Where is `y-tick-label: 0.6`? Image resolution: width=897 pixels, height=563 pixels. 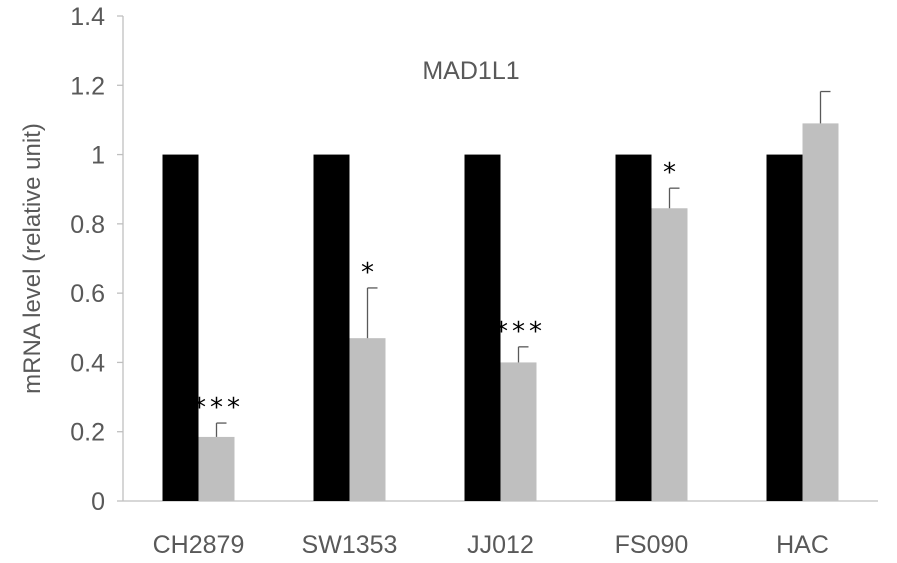
y-tick-label: 0.6 is located at coordinates (87, 294).